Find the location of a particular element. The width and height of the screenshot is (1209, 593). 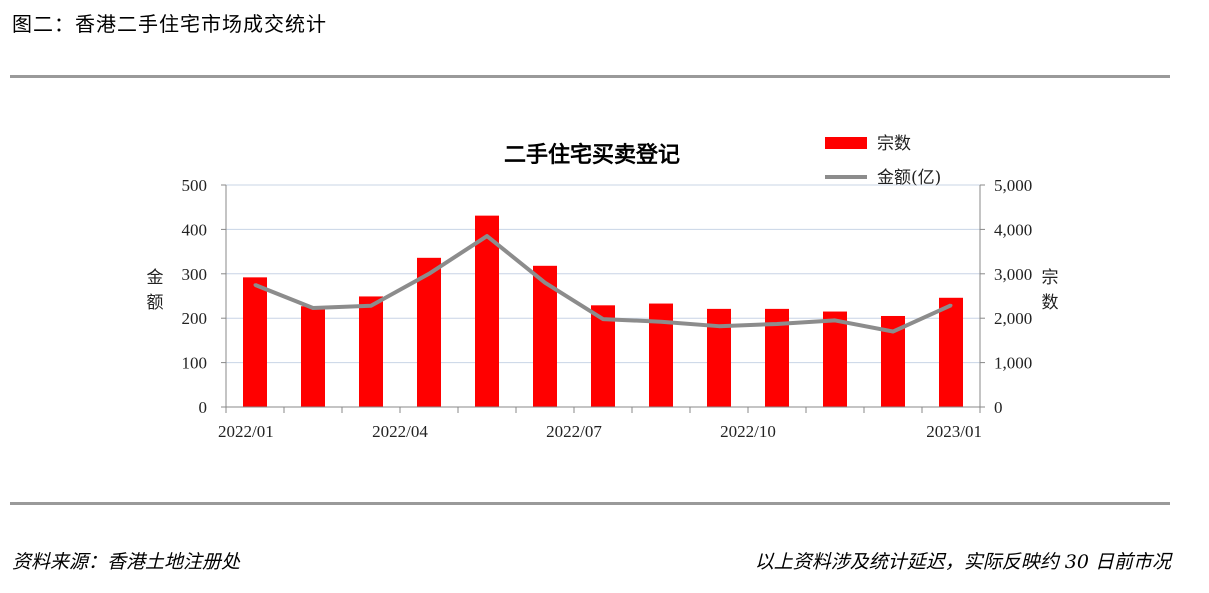

right-tick-label: 0 is located at coordinates (998, 407).